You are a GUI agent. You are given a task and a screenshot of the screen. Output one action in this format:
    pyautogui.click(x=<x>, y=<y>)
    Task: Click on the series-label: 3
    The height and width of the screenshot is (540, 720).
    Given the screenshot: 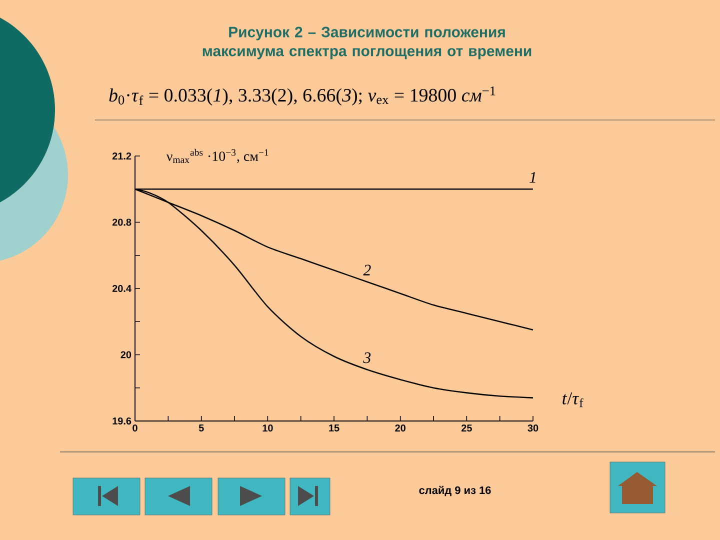 What is the action you would take?
    pyautogui.click(x=367, y=358)
    